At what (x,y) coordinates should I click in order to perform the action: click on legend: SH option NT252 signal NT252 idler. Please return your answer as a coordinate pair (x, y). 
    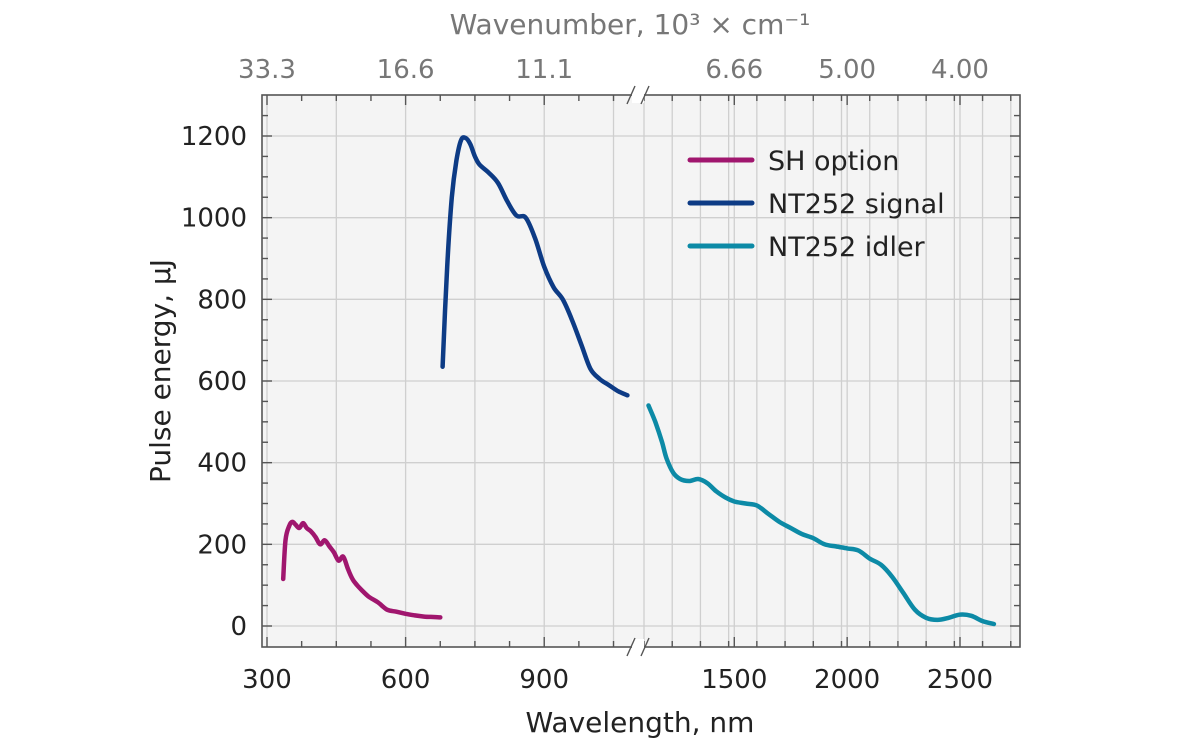
    Looking at the image, I should click on (816, 204).